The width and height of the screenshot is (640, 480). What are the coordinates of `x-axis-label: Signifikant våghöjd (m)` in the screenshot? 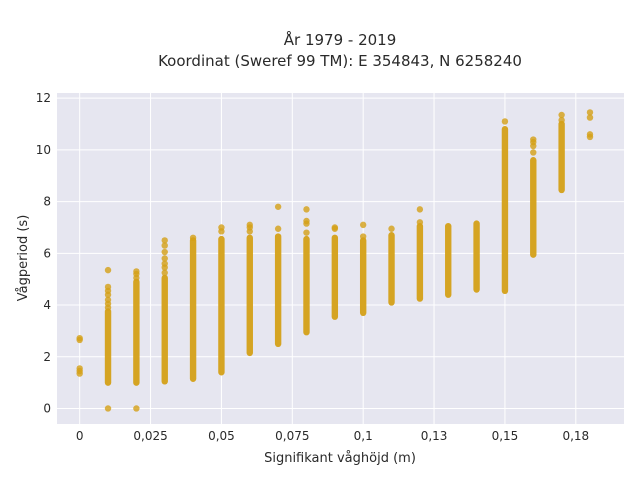 It's located at (340, 458).